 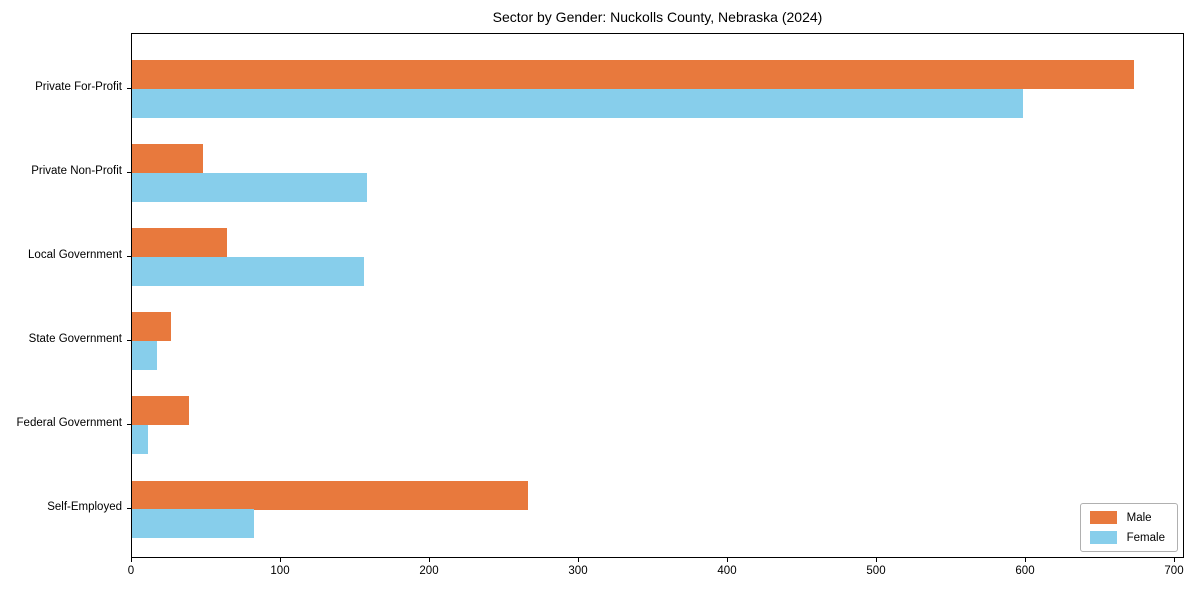 What do you see at coordinates (75, 255) in the screenshot?
I see `y-category-label: Local Government` at bounding box center [75, 255].